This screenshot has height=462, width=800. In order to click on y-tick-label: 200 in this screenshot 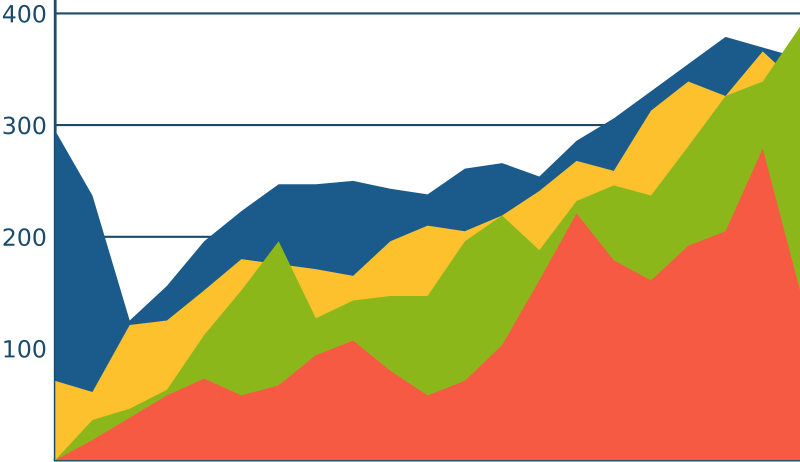, I will do `click(25, 237)`.